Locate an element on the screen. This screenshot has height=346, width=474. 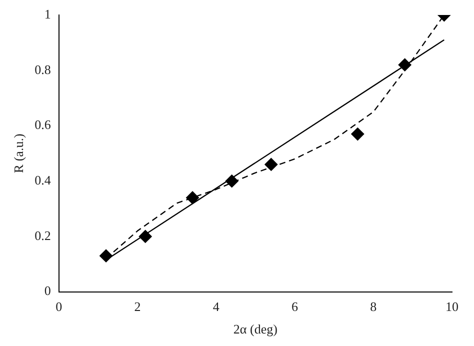
y-tick-label: 0 is located at coordinates (47, 290).